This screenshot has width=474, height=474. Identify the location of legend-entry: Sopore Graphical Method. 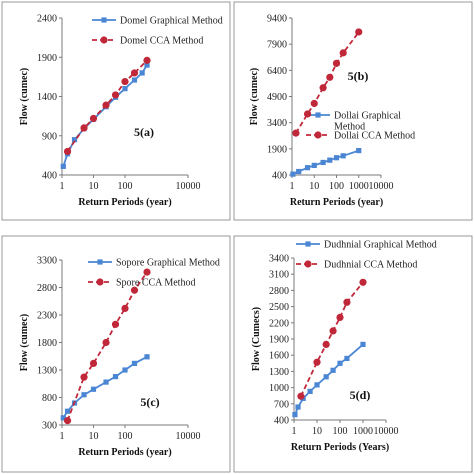
(154, 263).